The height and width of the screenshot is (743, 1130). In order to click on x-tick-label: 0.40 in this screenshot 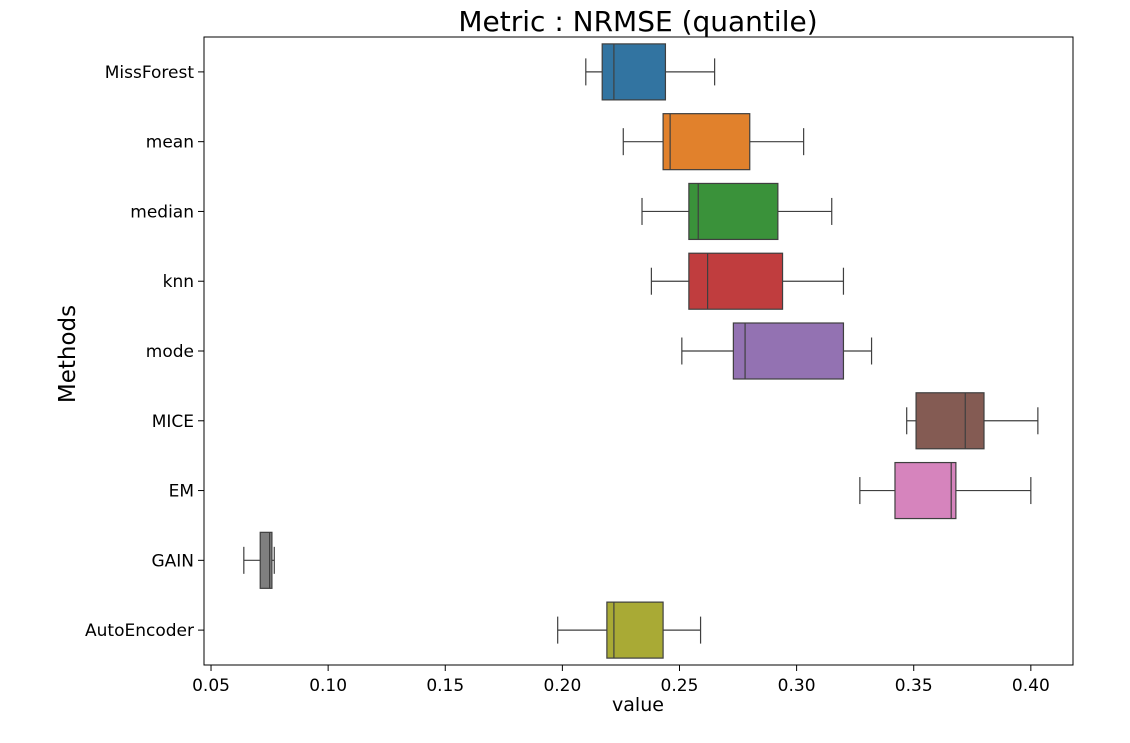, I will do `click(1031, 686)`.